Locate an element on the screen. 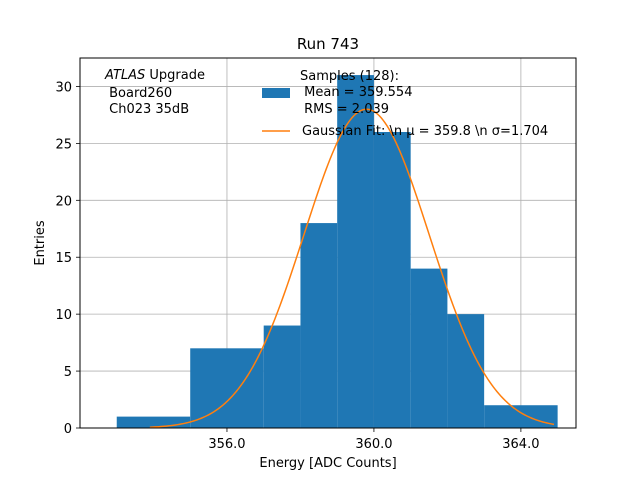  y-tick-label: 10 is located at coordinates (63, 315).